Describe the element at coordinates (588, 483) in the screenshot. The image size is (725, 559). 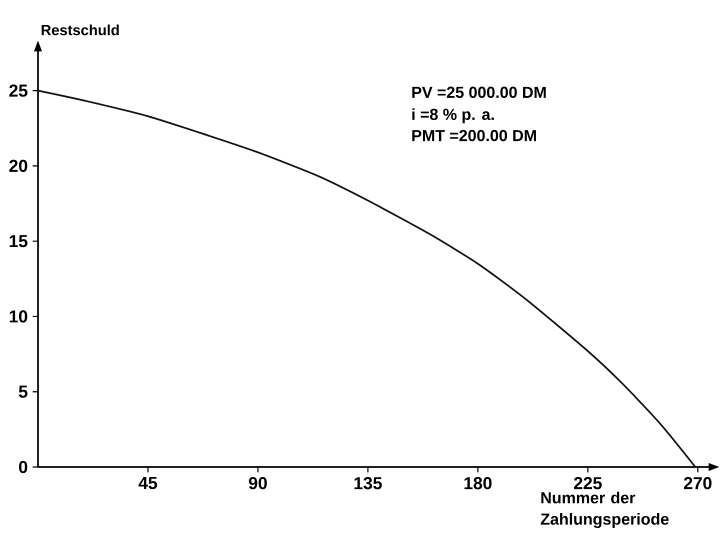
I see `x-tick-label: 225` at that location.